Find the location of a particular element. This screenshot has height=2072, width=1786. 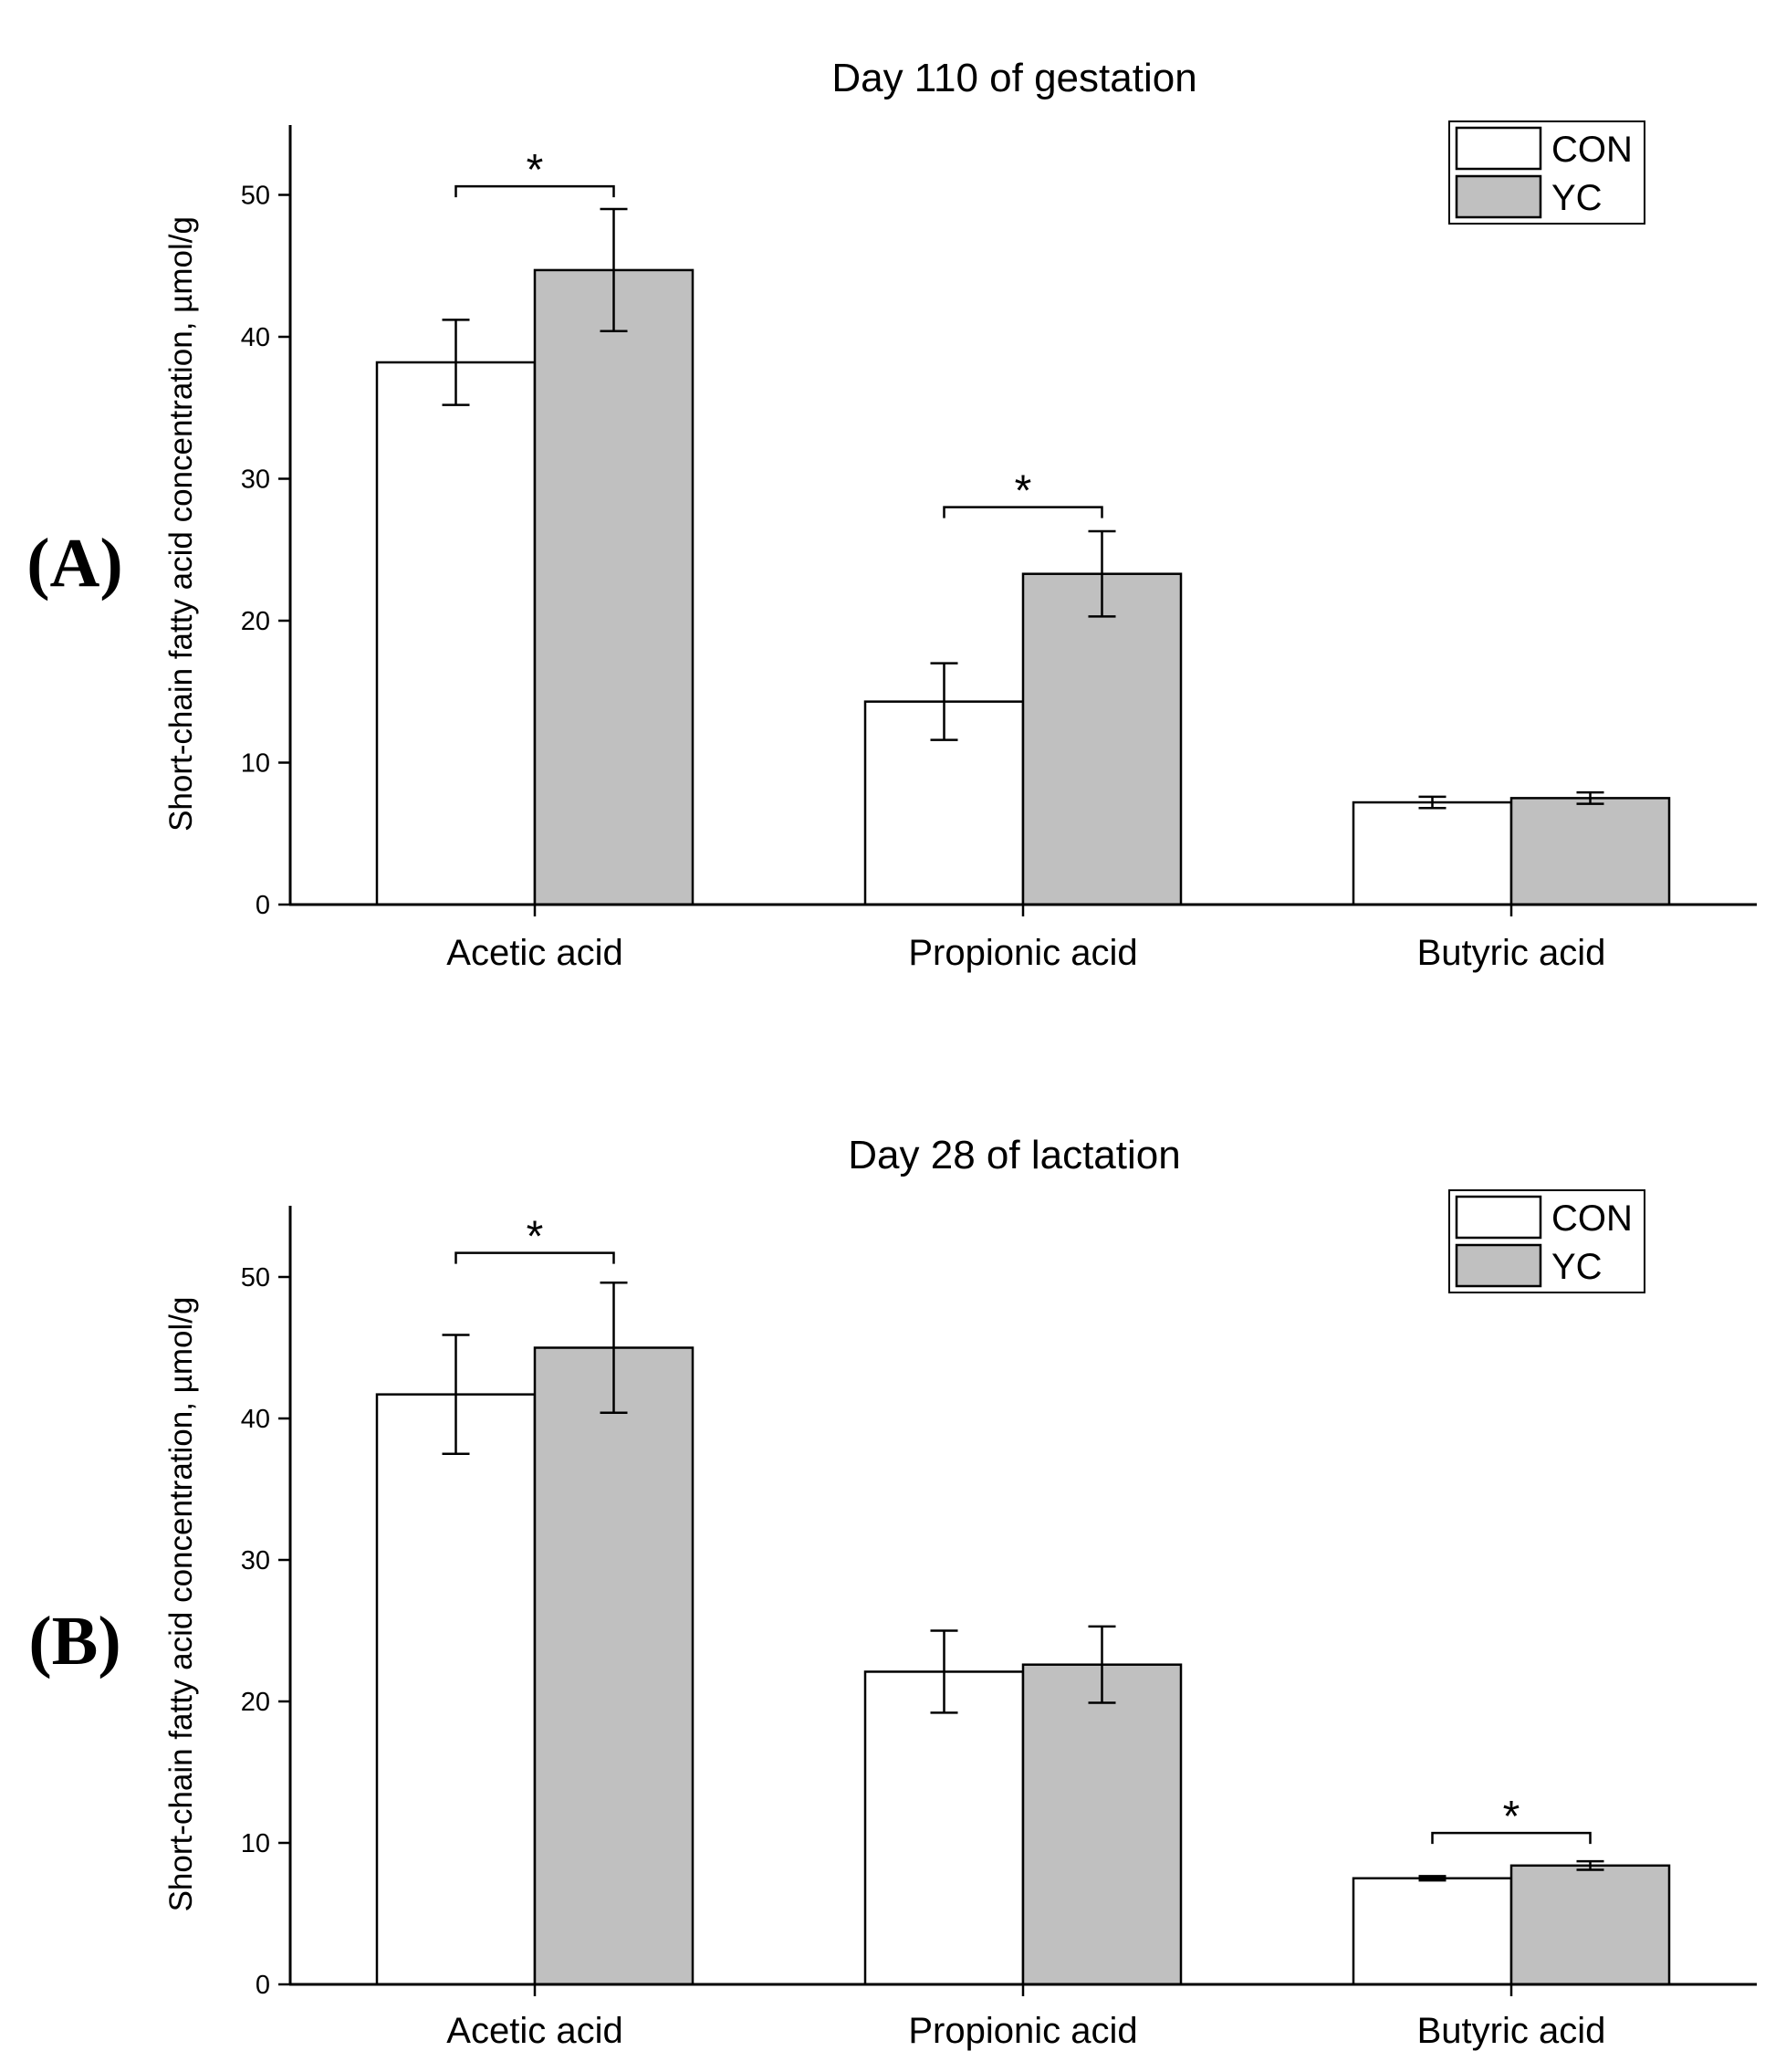

chart-title: Day 110 of gestation is located at coordinates (1013, 78).